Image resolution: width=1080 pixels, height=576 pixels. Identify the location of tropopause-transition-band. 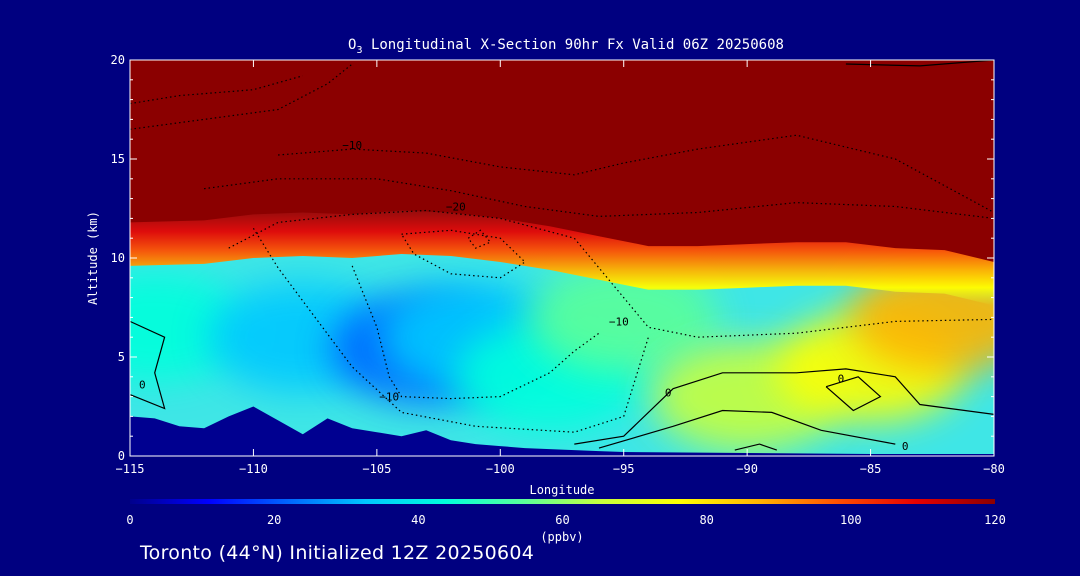
(562, 256).